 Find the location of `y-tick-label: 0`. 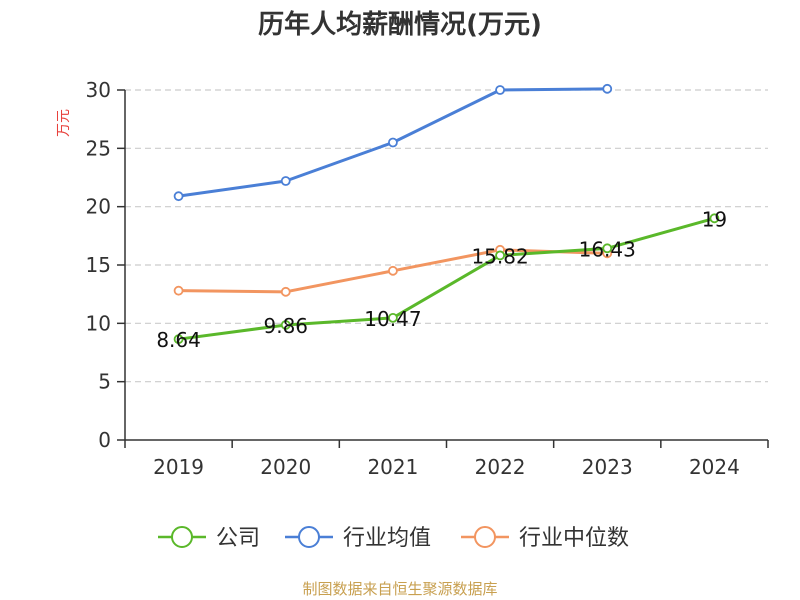

y-tick-label: 0 is located at coordinates (104, 440).